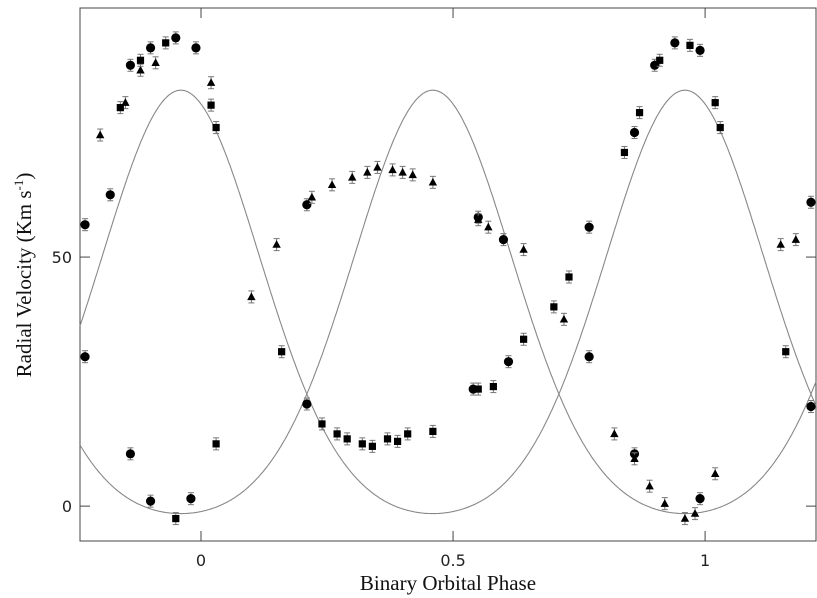  I want to click on x-tick-label: 0.5, so click(452, 560).